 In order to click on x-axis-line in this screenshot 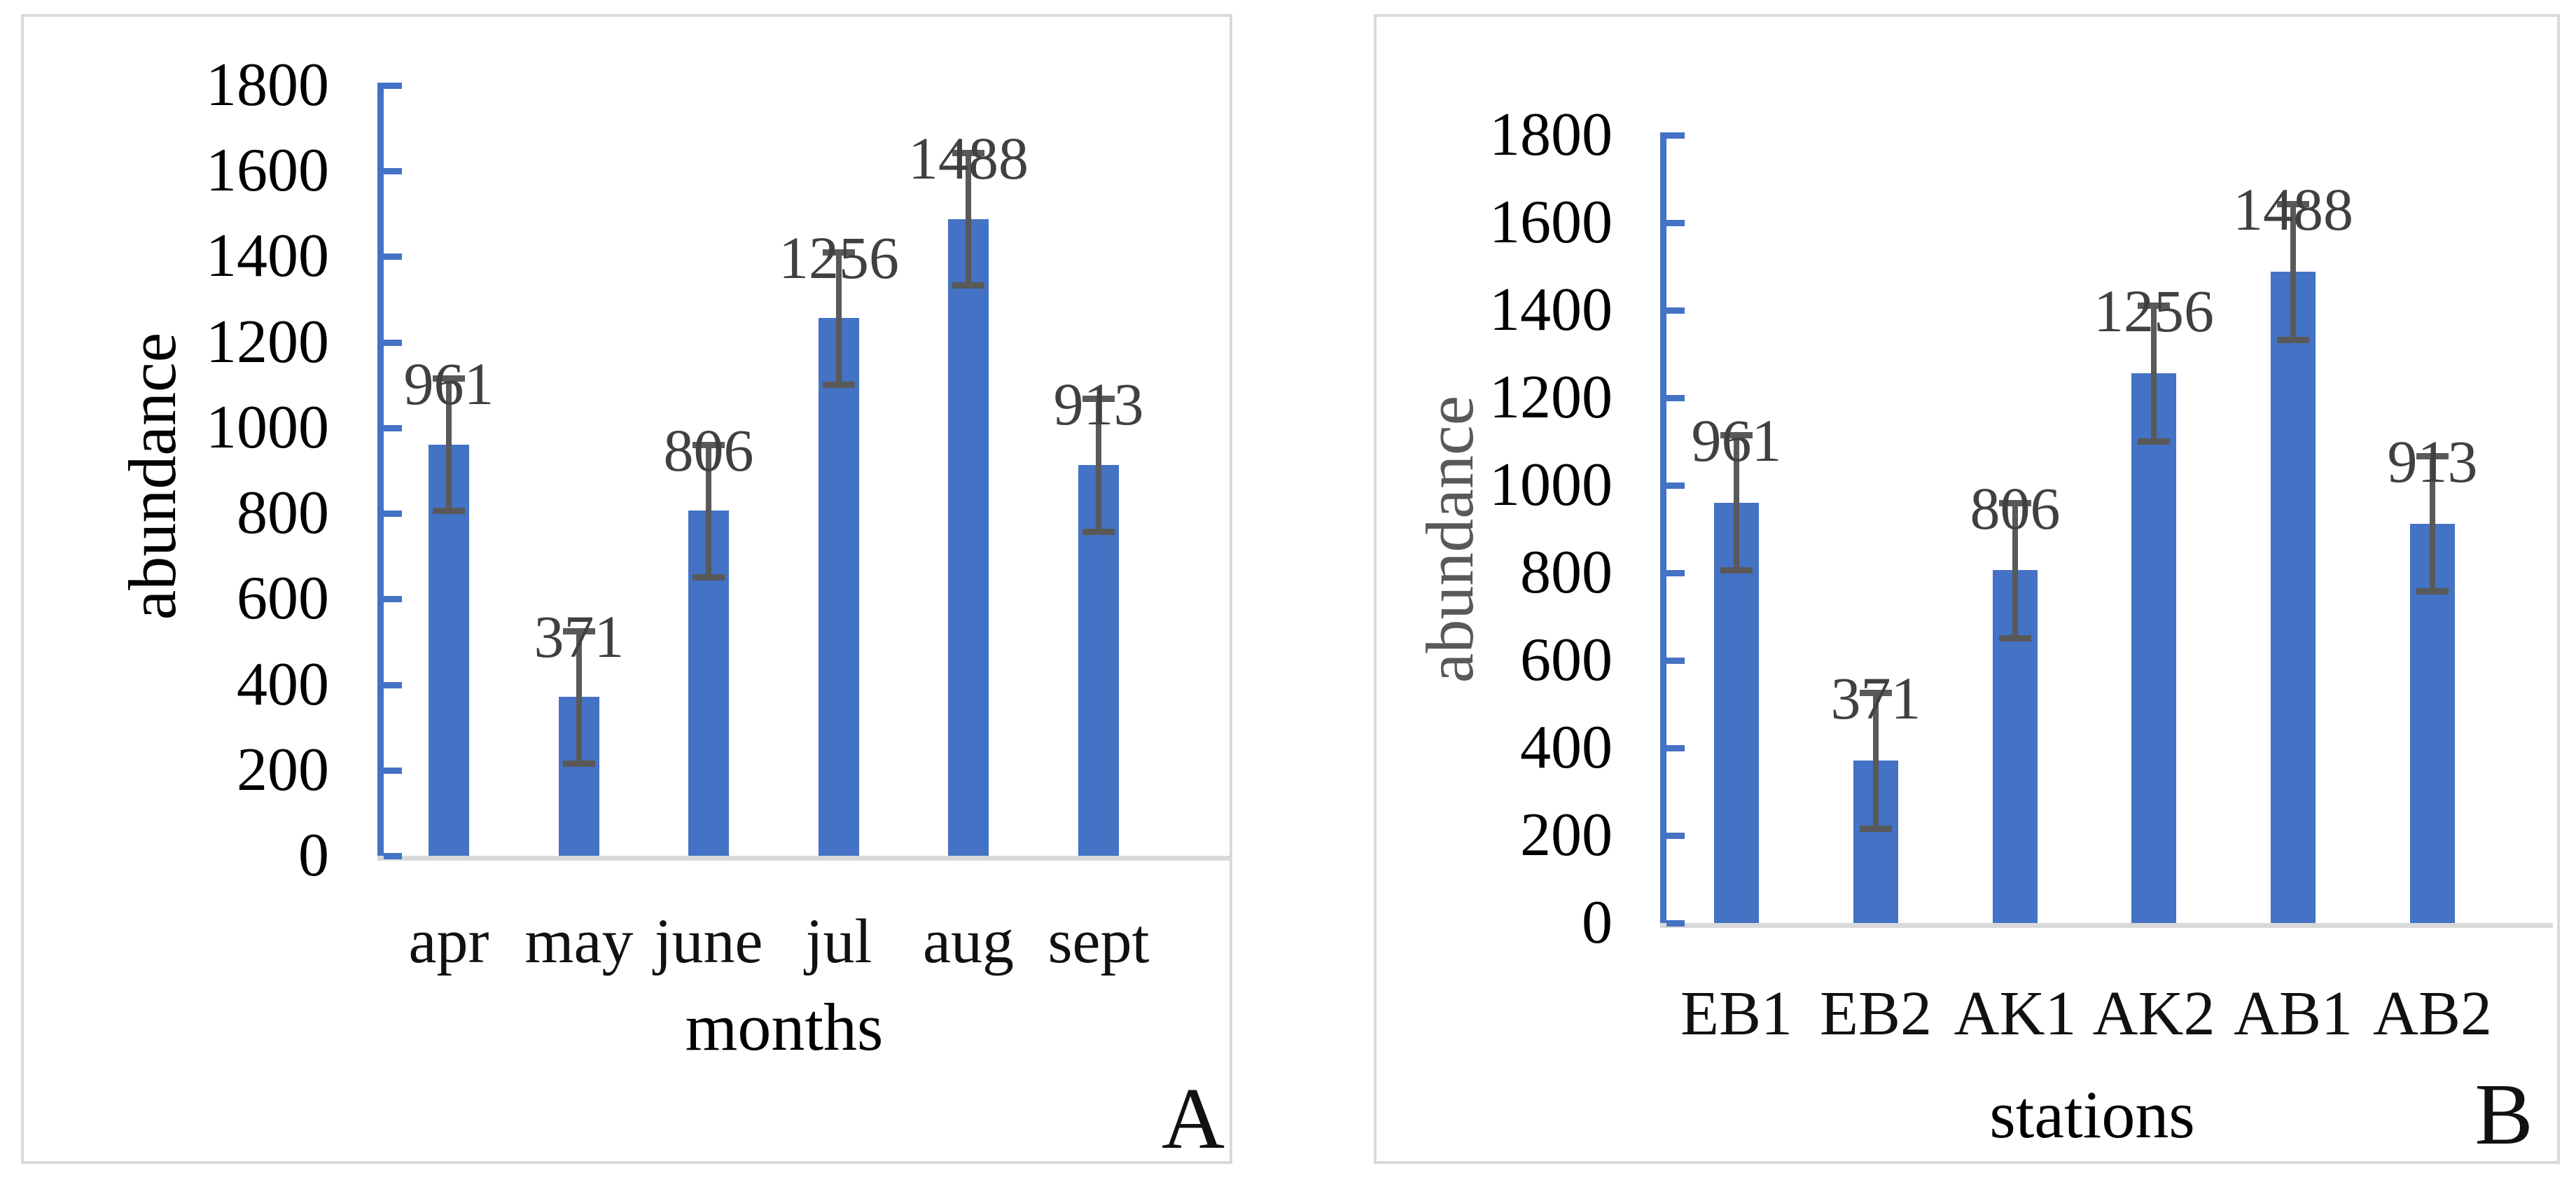, I will do `click(2106, 925)`.